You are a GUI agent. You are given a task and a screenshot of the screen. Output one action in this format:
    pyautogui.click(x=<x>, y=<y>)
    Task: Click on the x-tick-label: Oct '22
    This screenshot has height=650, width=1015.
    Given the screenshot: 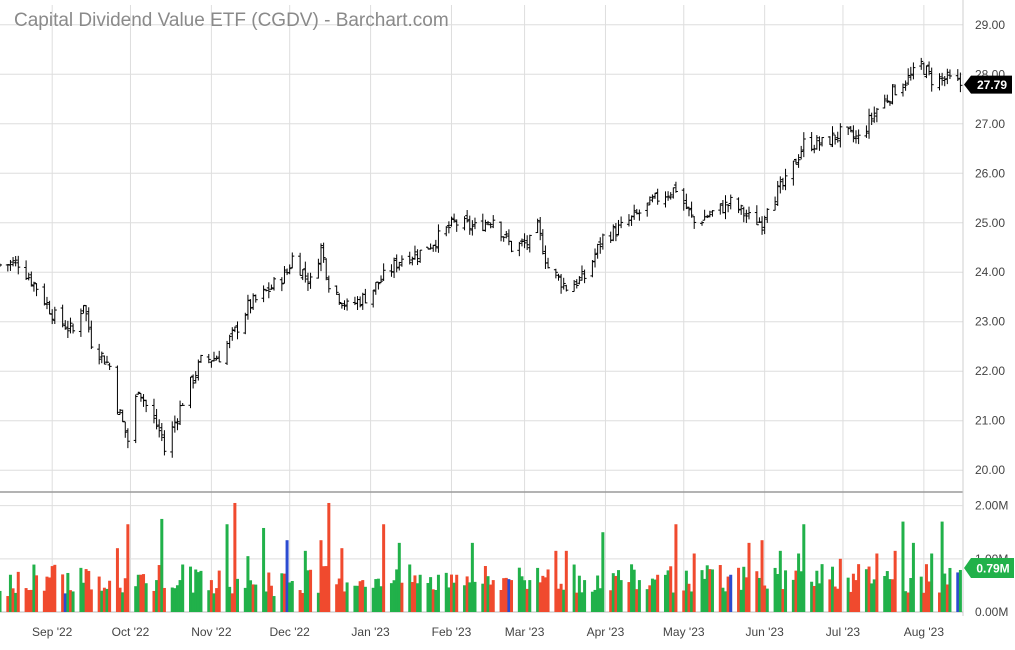 What is the action you would take?
    pyautogui.click(x=131, y=632)
    